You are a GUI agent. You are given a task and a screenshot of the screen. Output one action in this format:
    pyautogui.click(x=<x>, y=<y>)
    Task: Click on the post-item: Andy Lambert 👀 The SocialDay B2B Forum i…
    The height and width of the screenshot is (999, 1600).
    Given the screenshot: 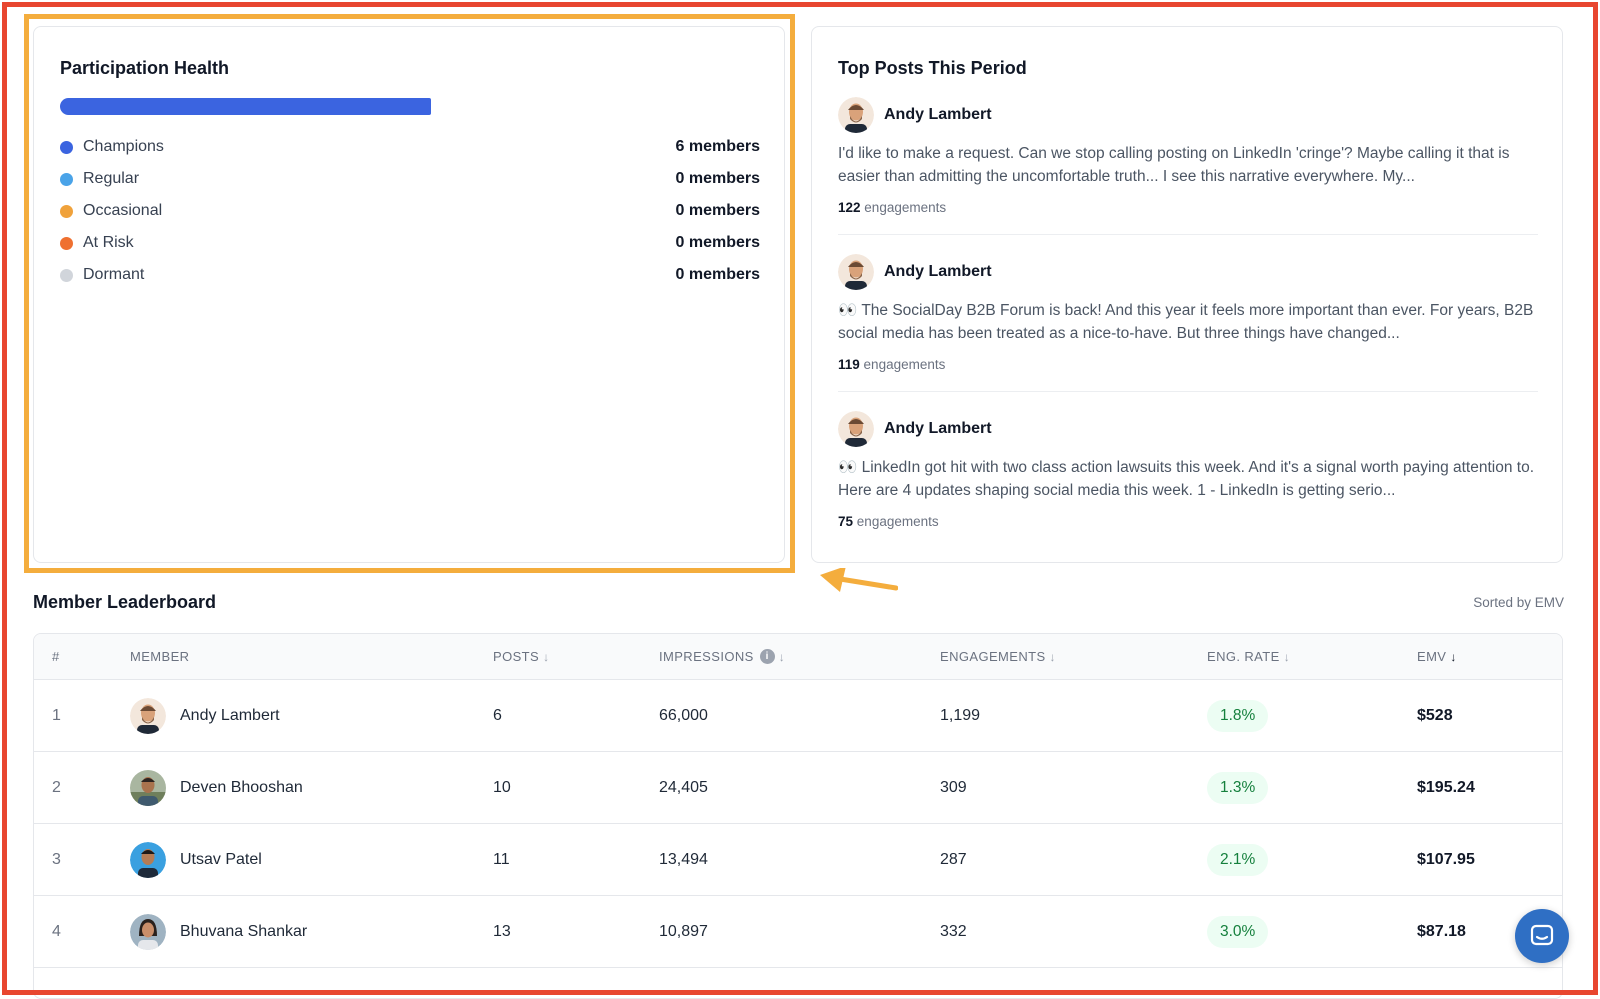 What is the action you would take?
    pyautogui.click(x=1188, y=313)
    